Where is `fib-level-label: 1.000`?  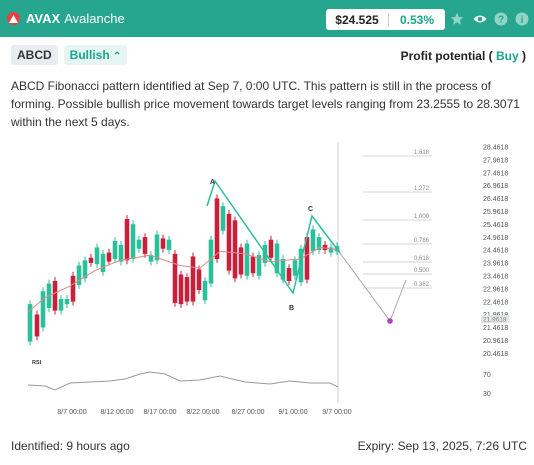 fib-level-label: 1.000 is located at coordinates (422, 217).